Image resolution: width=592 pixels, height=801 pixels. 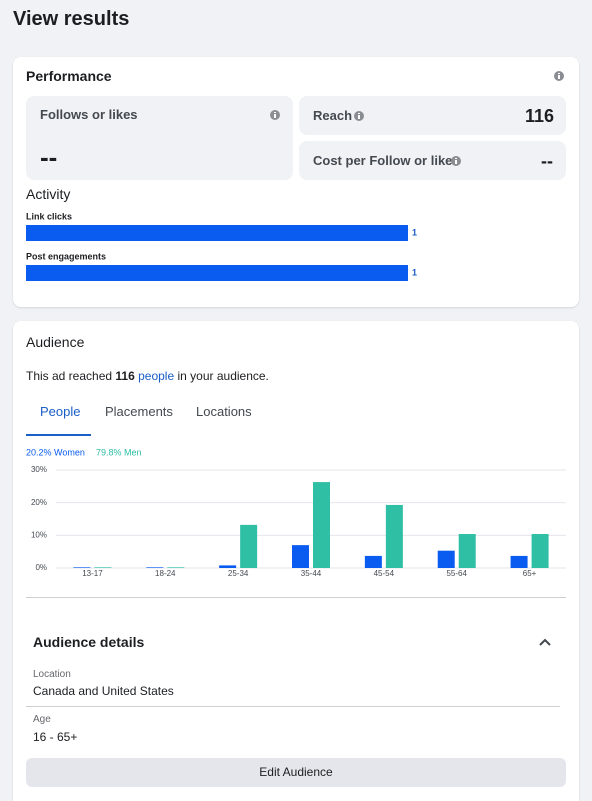 What do you see at coordinates (224, 411) in the screenshot?
I see `tab: Locations` at bounding box center [224, 411].